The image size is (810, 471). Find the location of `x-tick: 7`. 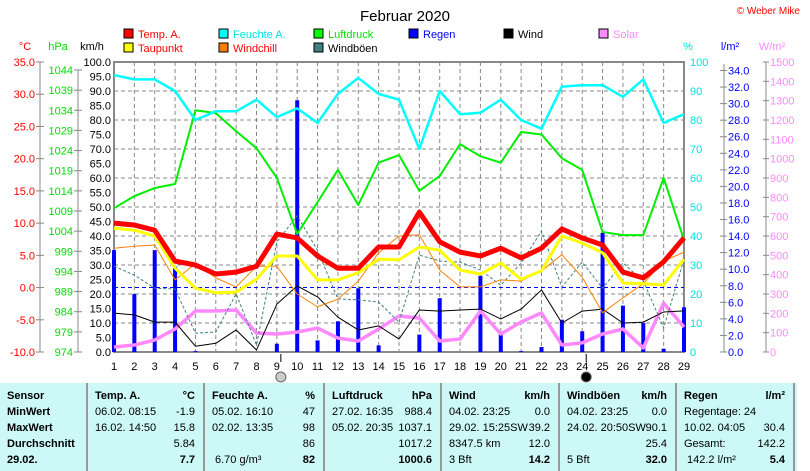

x-tick: 7 is located at coordinates (236, 367).